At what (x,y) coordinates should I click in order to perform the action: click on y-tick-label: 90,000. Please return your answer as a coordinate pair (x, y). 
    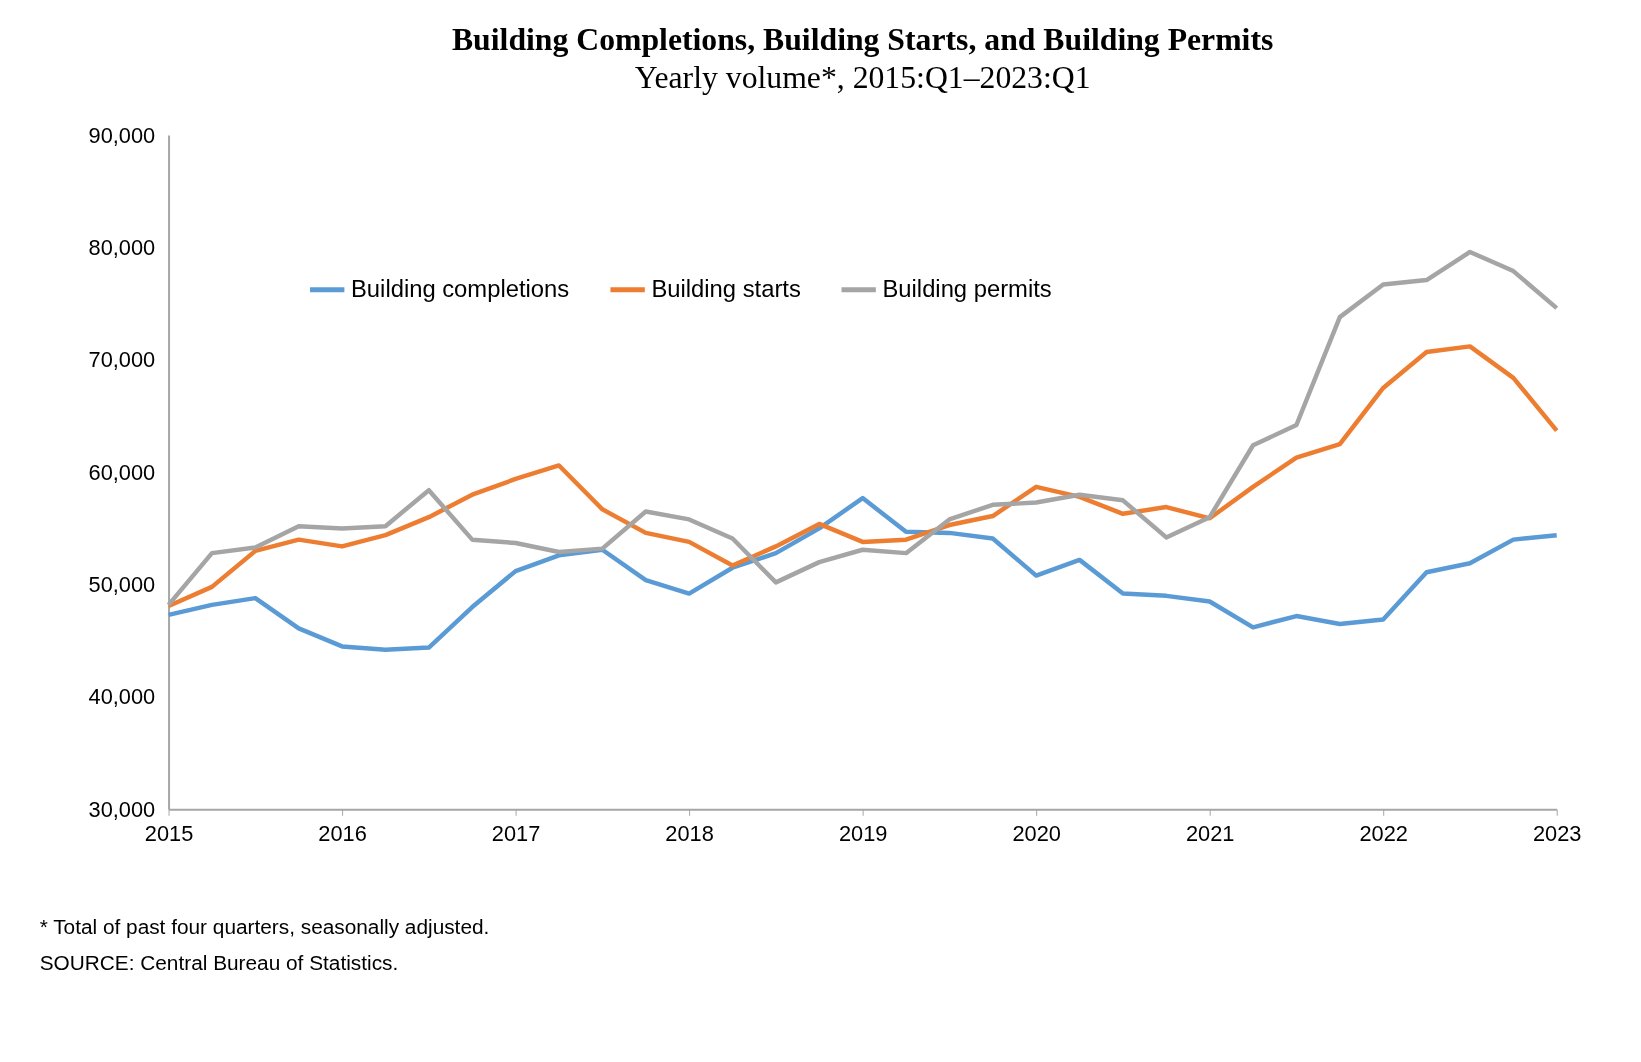
    Looking at the image, I should click on (122, 135).